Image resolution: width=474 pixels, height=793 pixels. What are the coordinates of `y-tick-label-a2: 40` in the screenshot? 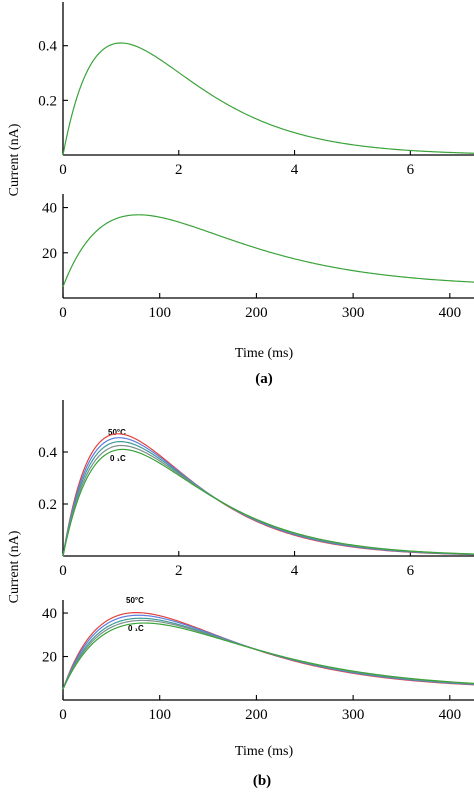 It's located at (49, 209).